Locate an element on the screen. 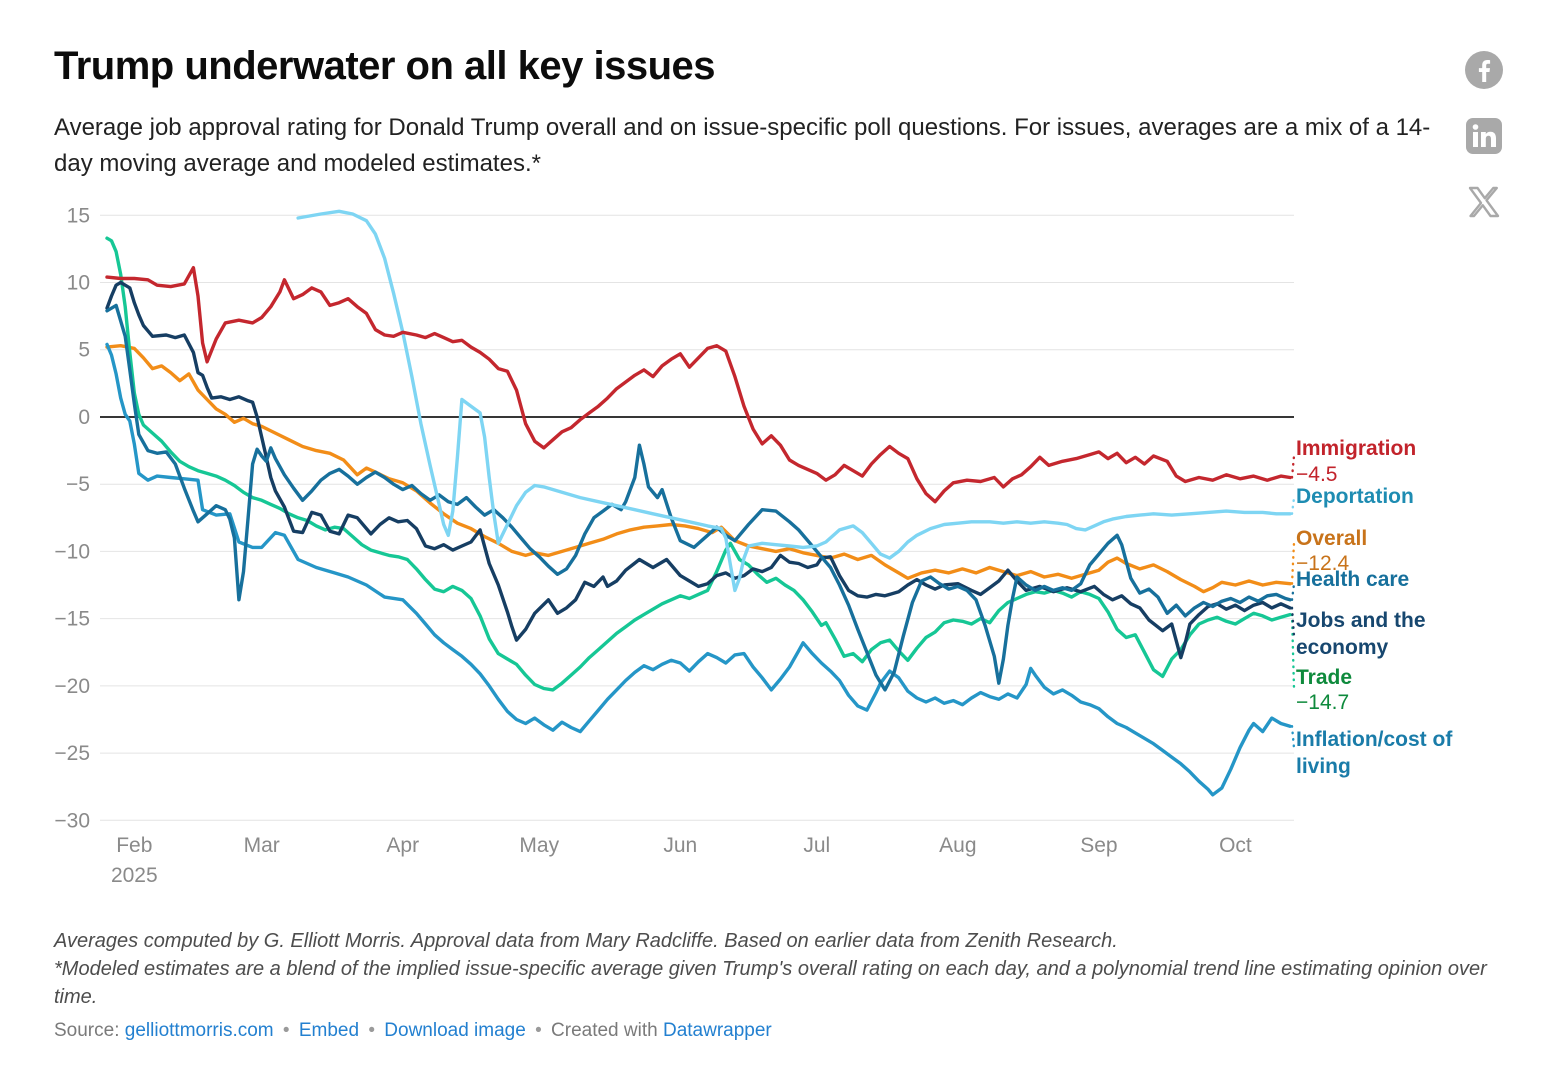 The height and width of the screenshot is (1070, 1554). series-label-inflation: Inflation/cost of living is located at coordinates (1374, 753).